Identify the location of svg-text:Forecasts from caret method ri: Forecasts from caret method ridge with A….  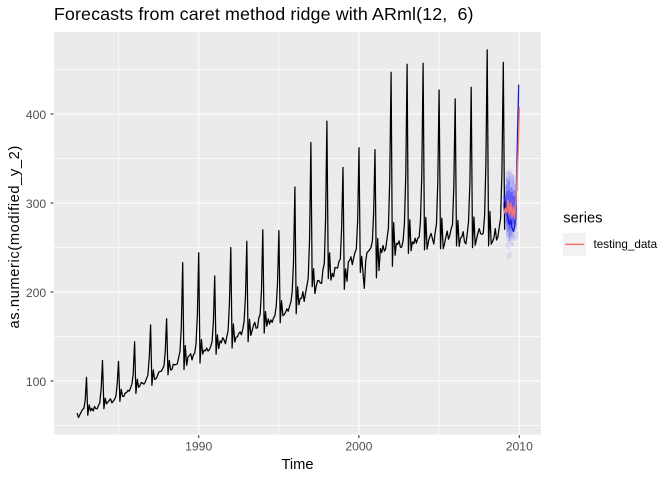
(264, 14).